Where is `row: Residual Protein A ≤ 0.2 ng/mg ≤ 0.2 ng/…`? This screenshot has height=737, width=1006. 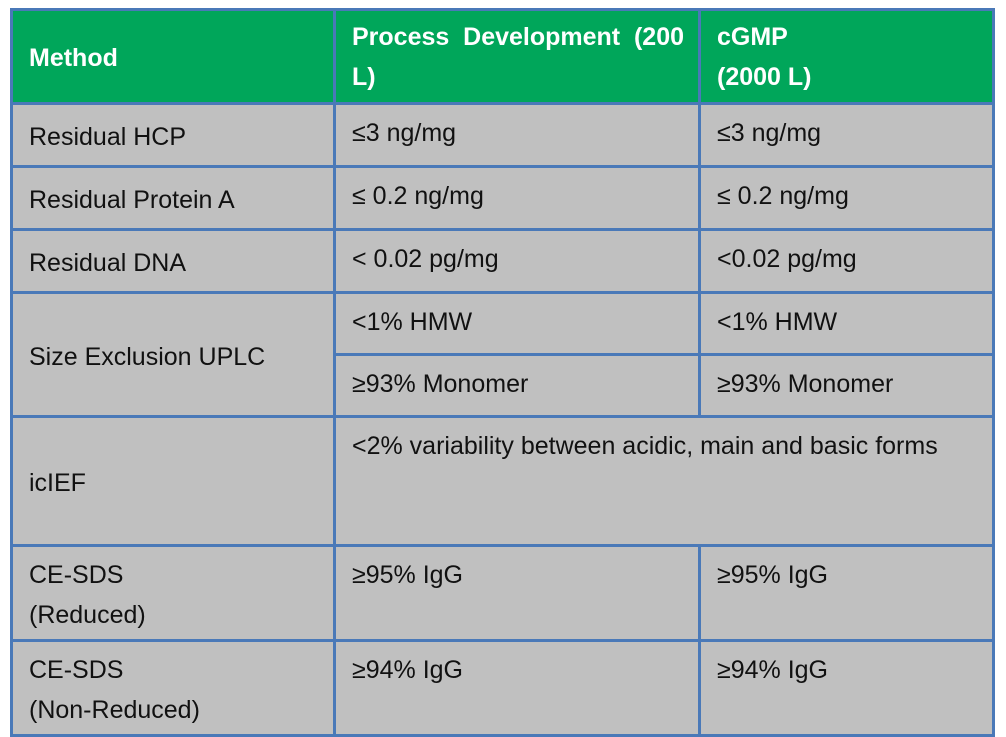
row: Residual Protein A ≤ 0.2 ng/mg ≤ 0.2 ng/… is located at coordinates (502, 198).